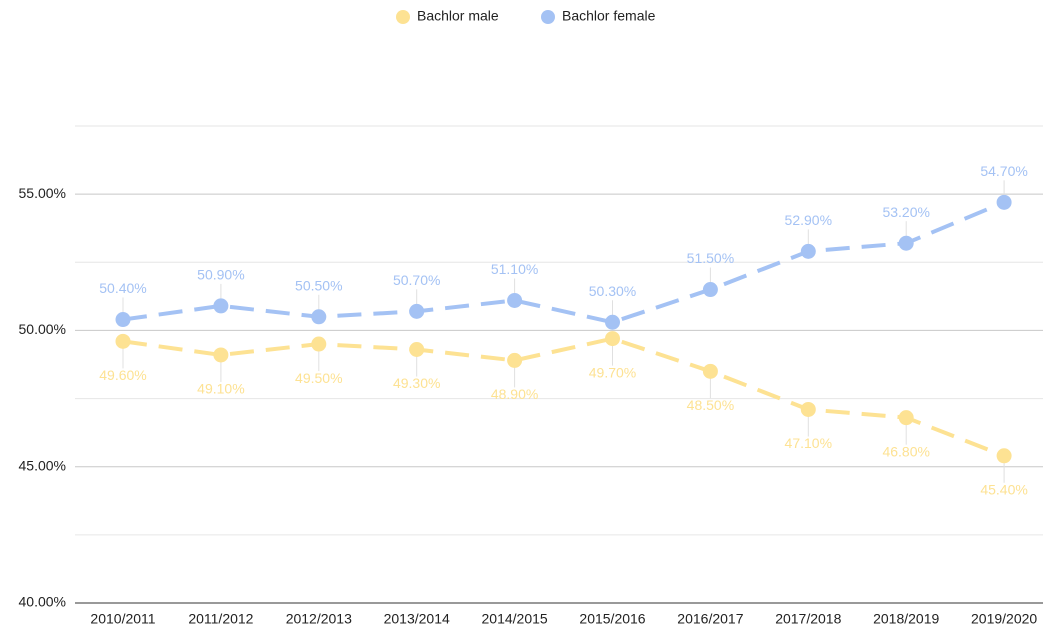 The image size is (1043, 630). What do you see at coordinates (710, 258) in the screenshot?
I see `data-label: 51.50%` at bounding box center [710, 258].